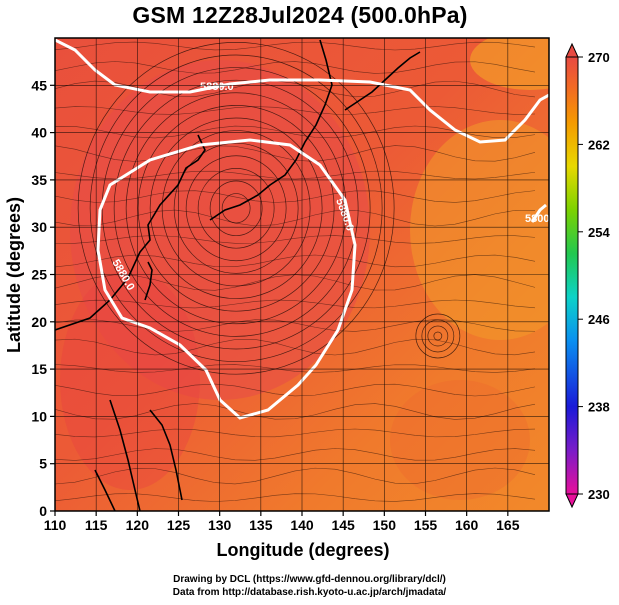 The image size is (619, 605). I want to click on chart-title: GSM 12Z28Jul2024 (500.0hPa), so click(300, 15).